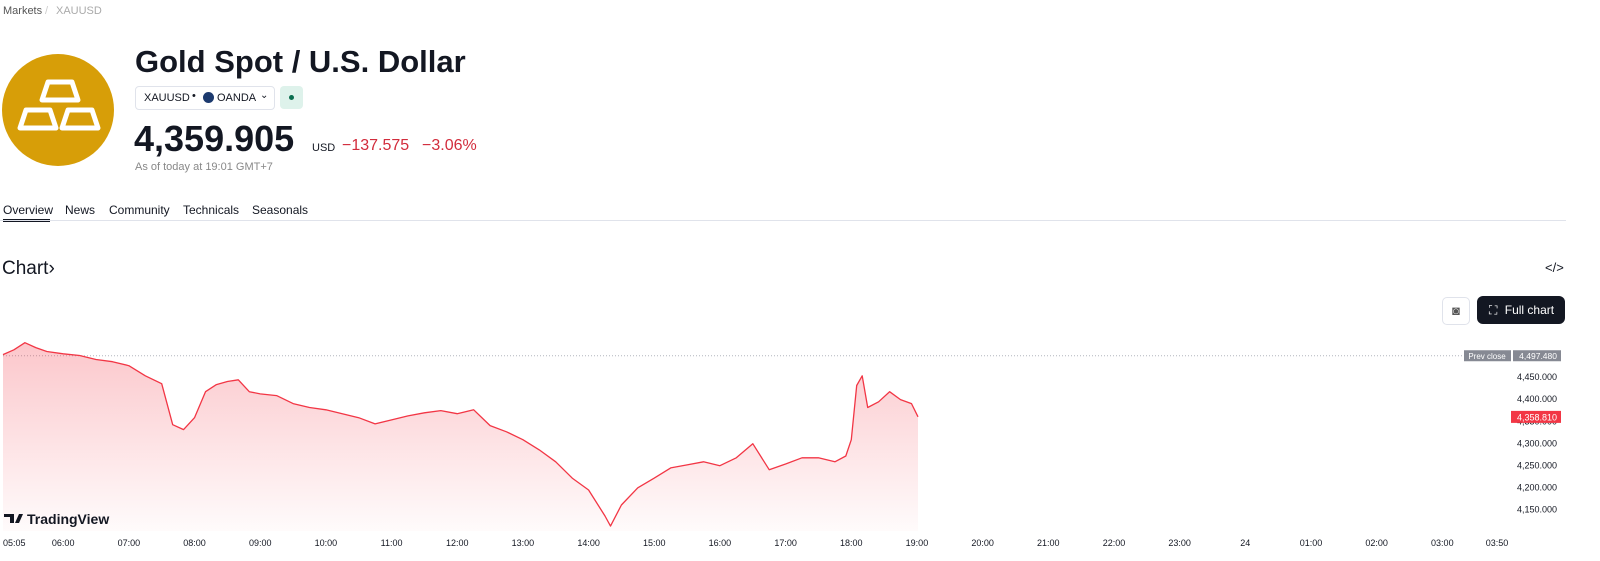  I want to click on as-of: As of today at 19:01 GMT+7, so click(204, 167).